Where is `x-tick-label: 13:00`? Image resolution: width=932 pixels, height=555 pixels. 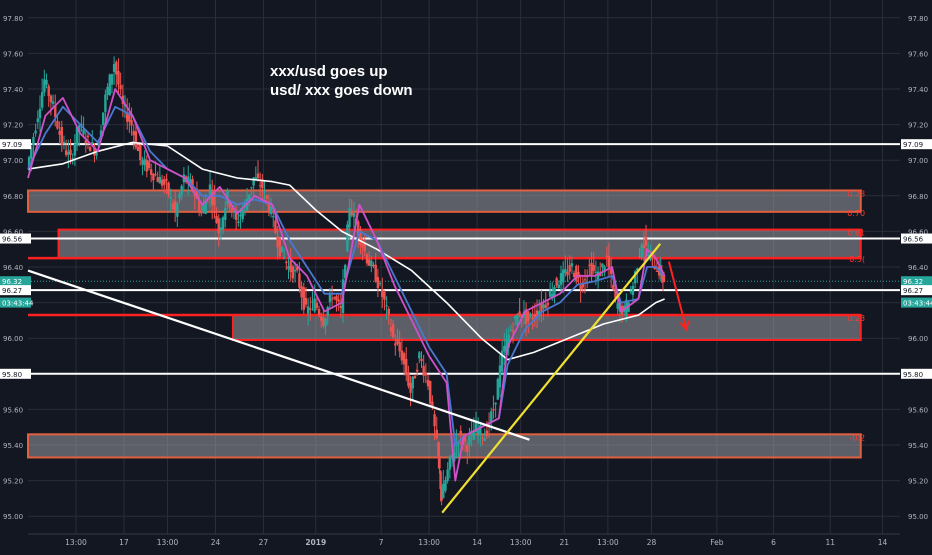 x-tick-label: 13:00 is located at coordinates (76, 542).